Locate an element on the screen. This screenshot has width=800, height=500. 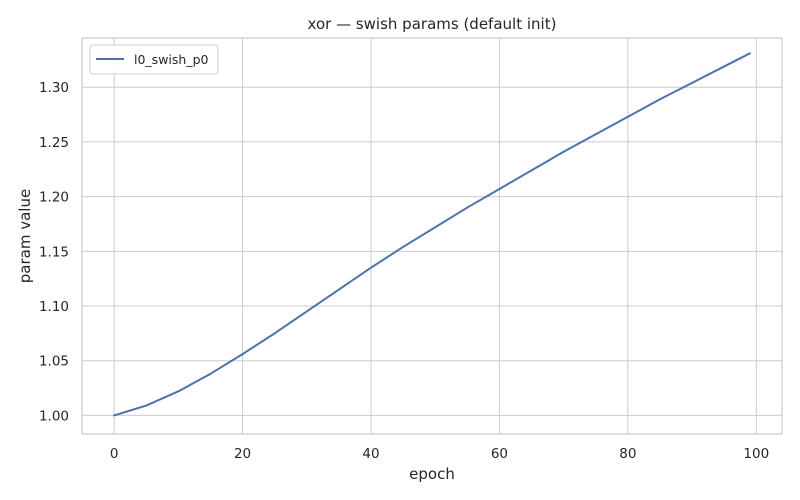
legend: l0_swish_p0 is located at coordinates (154, 59).